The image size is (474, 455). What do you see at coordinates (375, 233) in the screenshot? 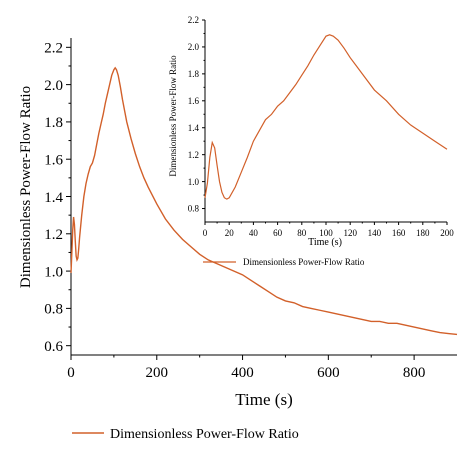
I see `x-tick-label: 140` at bounding box center [375, 233].